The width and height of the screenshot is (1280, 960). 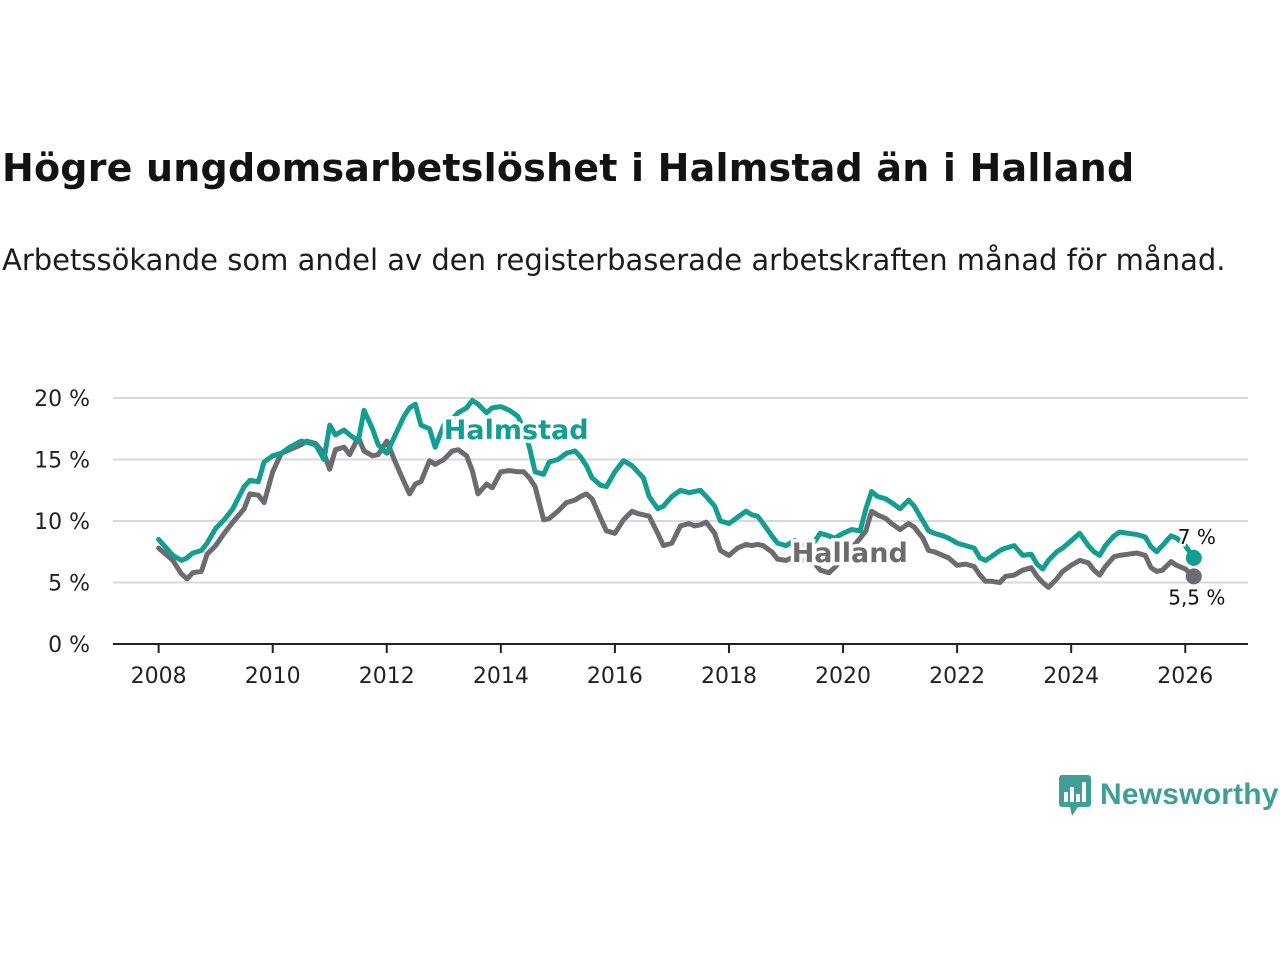 What do you see at coordinates (387, 676) in the screenshot?
I see `x-tick-label: 2012` at bounding box center [387, 676].